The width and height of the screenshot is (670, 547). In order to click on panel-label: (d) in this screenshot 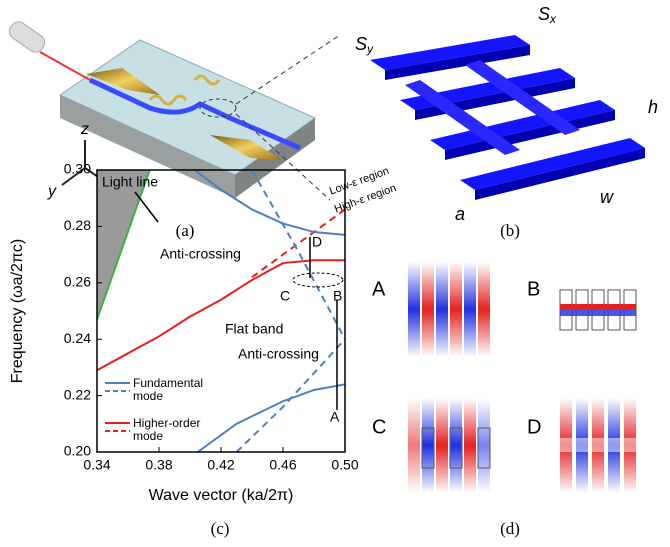, I will do `click(510, 528)`.